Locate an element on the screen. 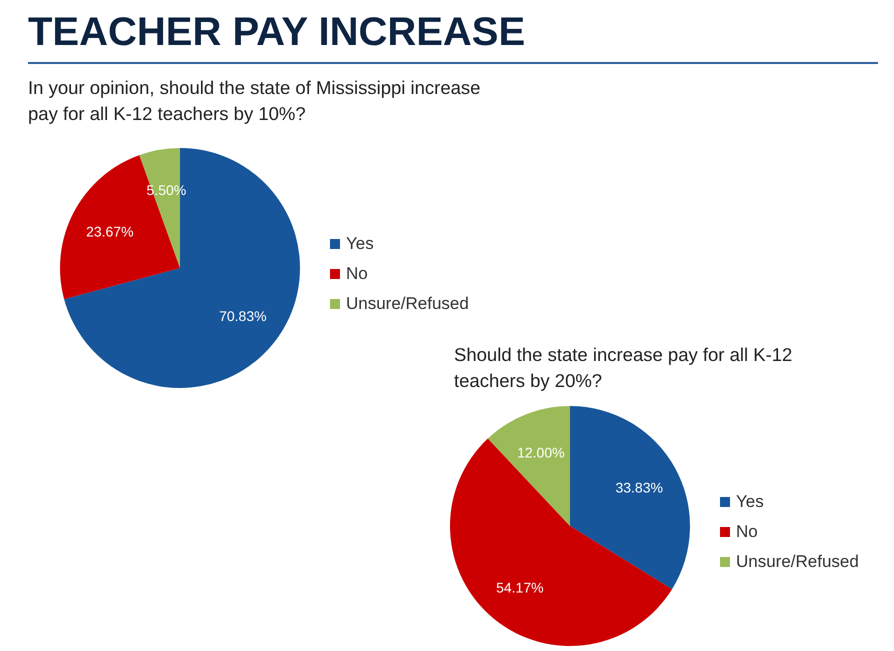 The width and height of the screenshot is (894, 651). chart-subtitle: Should the state increase pay for all K-12 teachers by 20%? is located at coordinates (624, 368).